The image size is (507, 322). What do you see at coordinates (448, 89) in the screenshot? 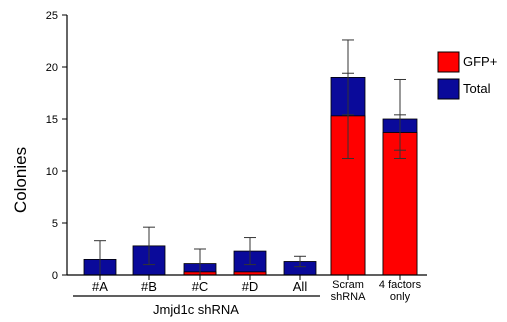
I see `legend-swatch-total` at bounding box center [448, 89].